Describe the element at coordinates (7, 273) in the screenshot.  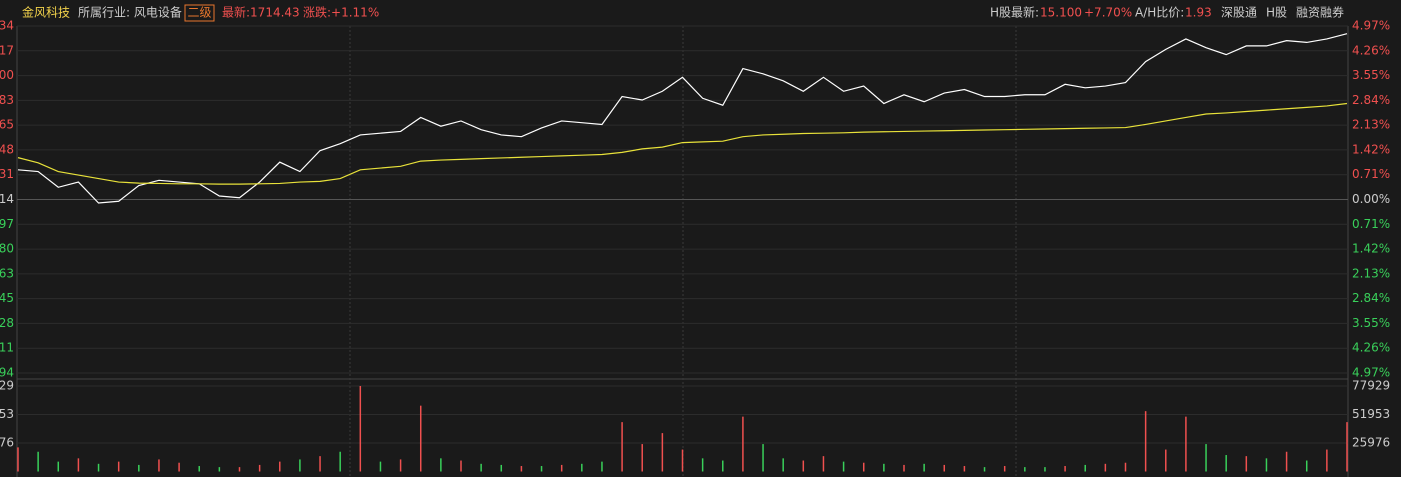
I see `y-left-label: 63` at that location.